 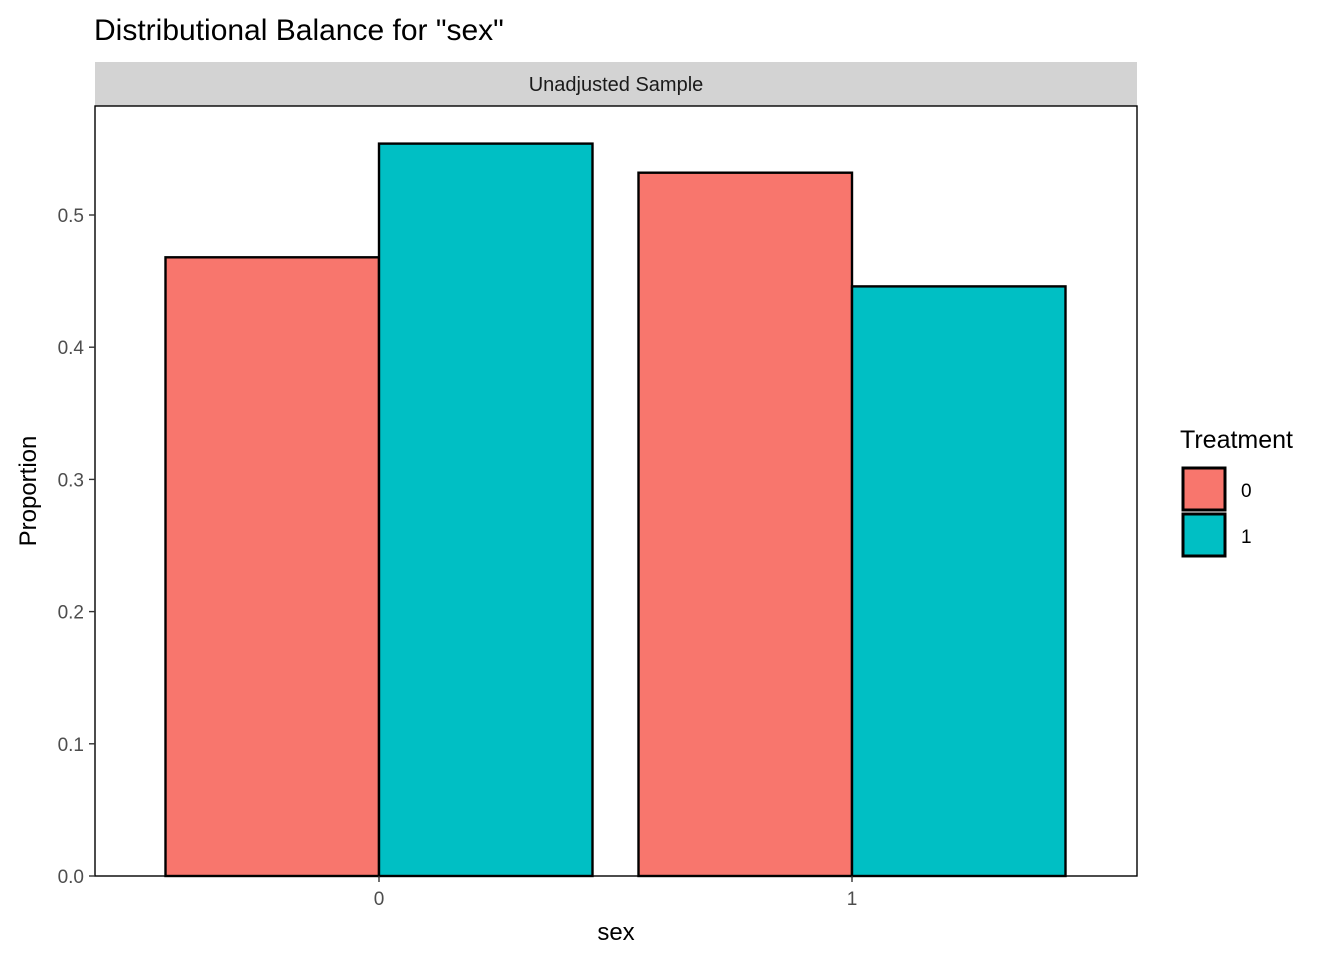 What do you see at coordinates (1236, 440) in the screenshot?
I see `legend-title: Treatment` at bounding box center [1236, 440].